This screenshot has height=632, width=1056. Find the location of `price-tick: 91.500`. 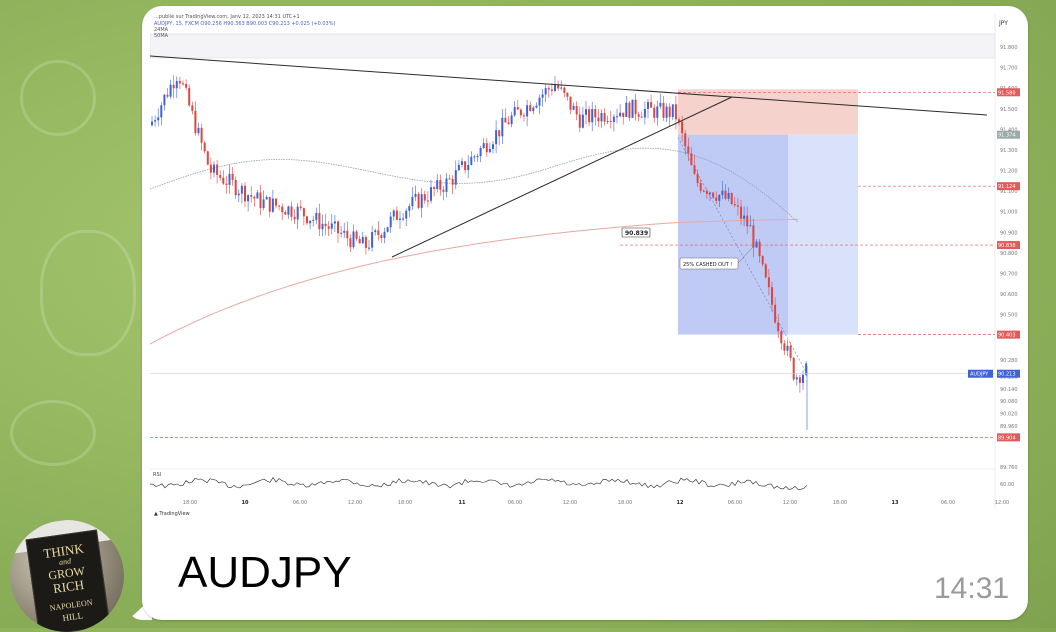

price-tick: 91.500 is located at coordinates (1009, 110).